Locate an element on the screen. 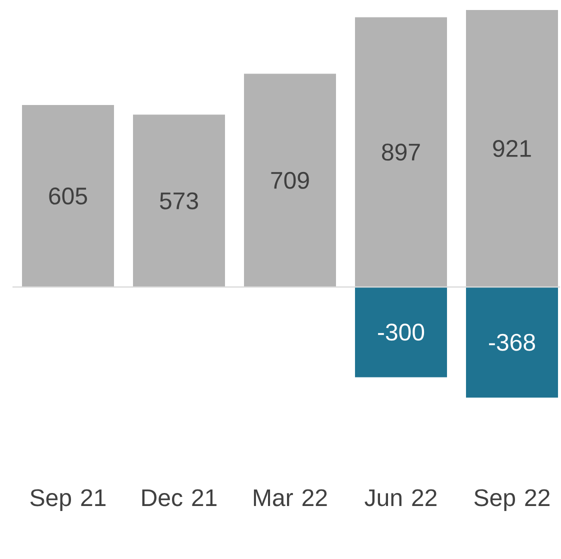 The width and height of the screenshot is (561, 559). data-label: 897 is located at coordinates (401, 152).